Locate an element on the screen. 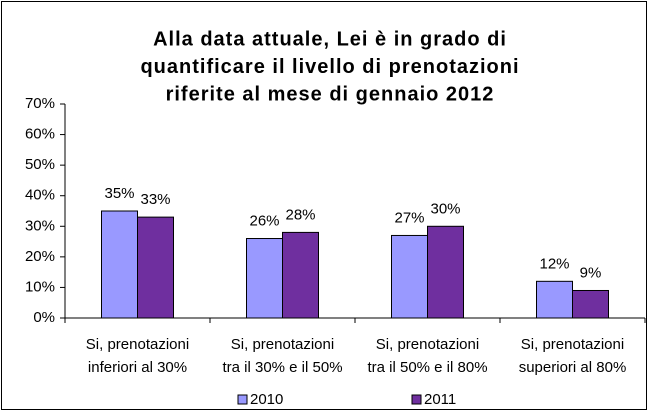  x-tick-label: tra il 50% e il 80% is located at coordinates (427, 367).